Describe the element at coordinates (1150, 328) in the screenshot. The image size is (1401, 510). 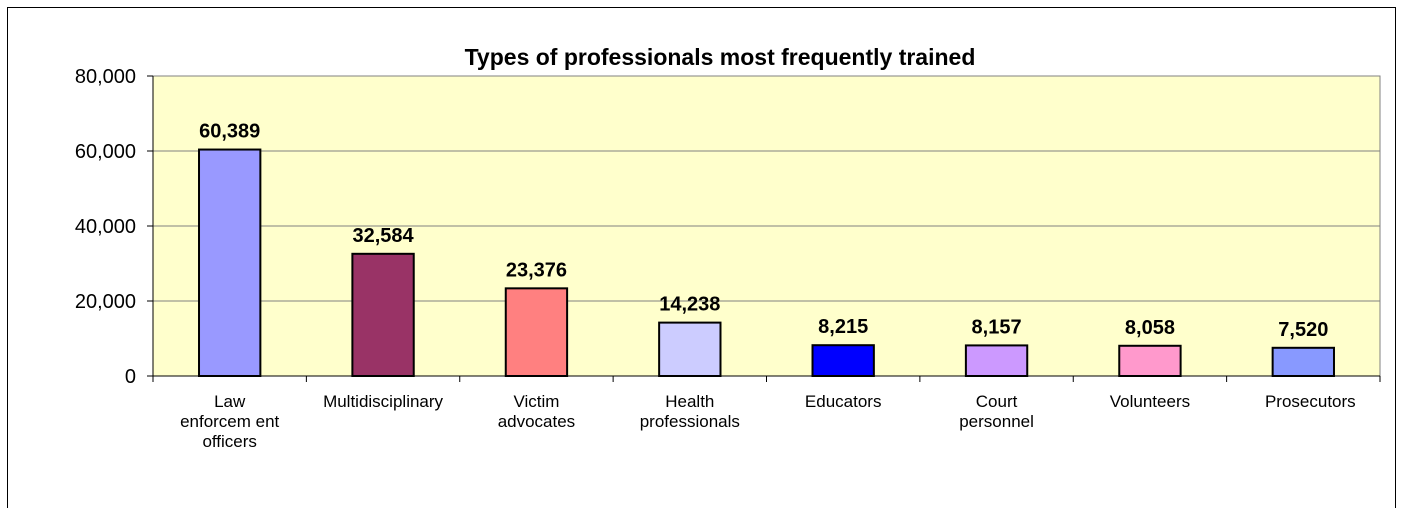
I see `data-label: 8,058` at that location.